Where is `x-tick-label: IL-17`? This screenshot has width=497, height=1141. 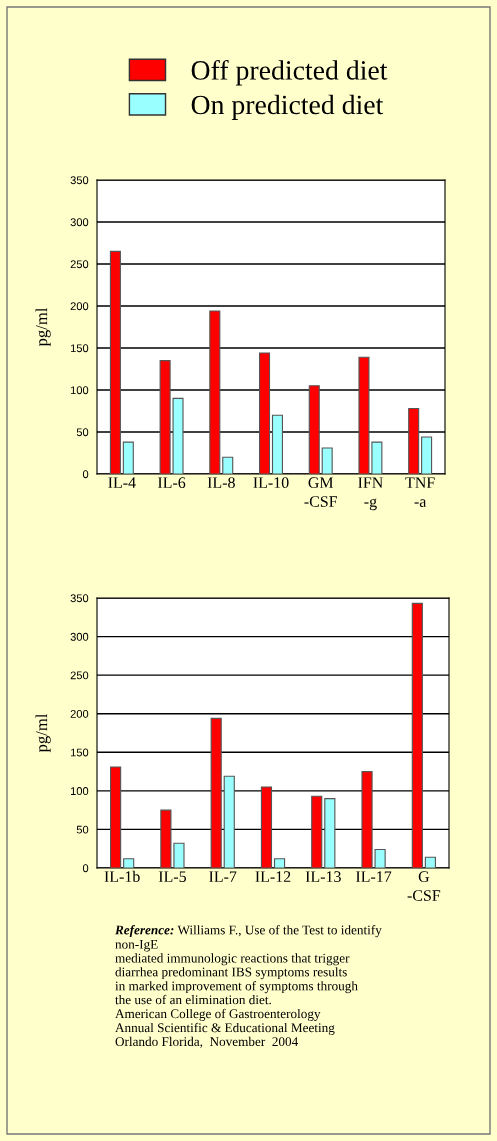
x-tick-label: IL-17 is located at coordinates (373, 876).